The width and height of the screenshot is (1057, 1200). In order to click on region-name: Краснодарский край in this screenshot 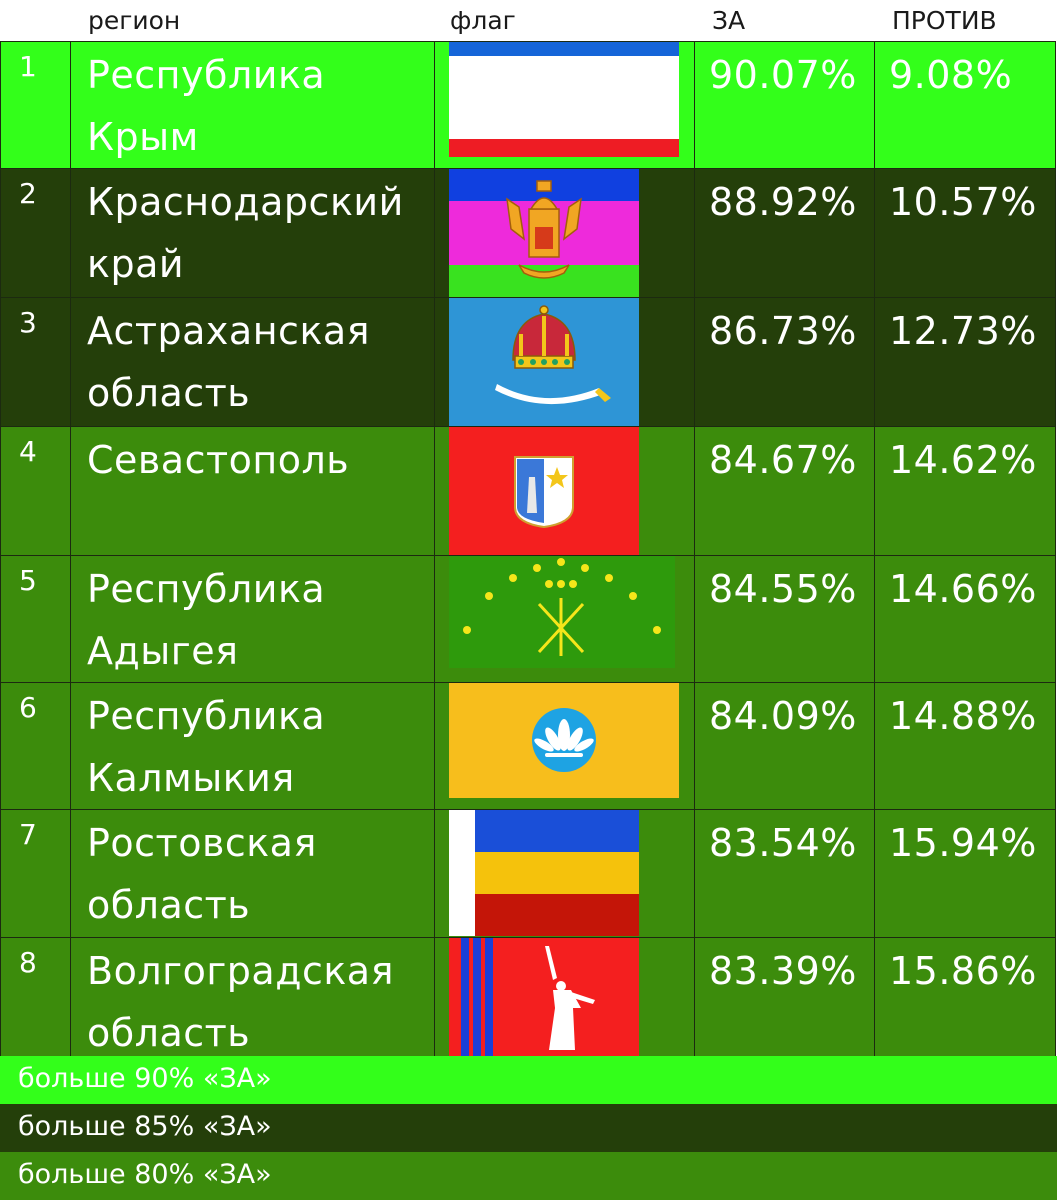, I will do `click(245, 233)`.